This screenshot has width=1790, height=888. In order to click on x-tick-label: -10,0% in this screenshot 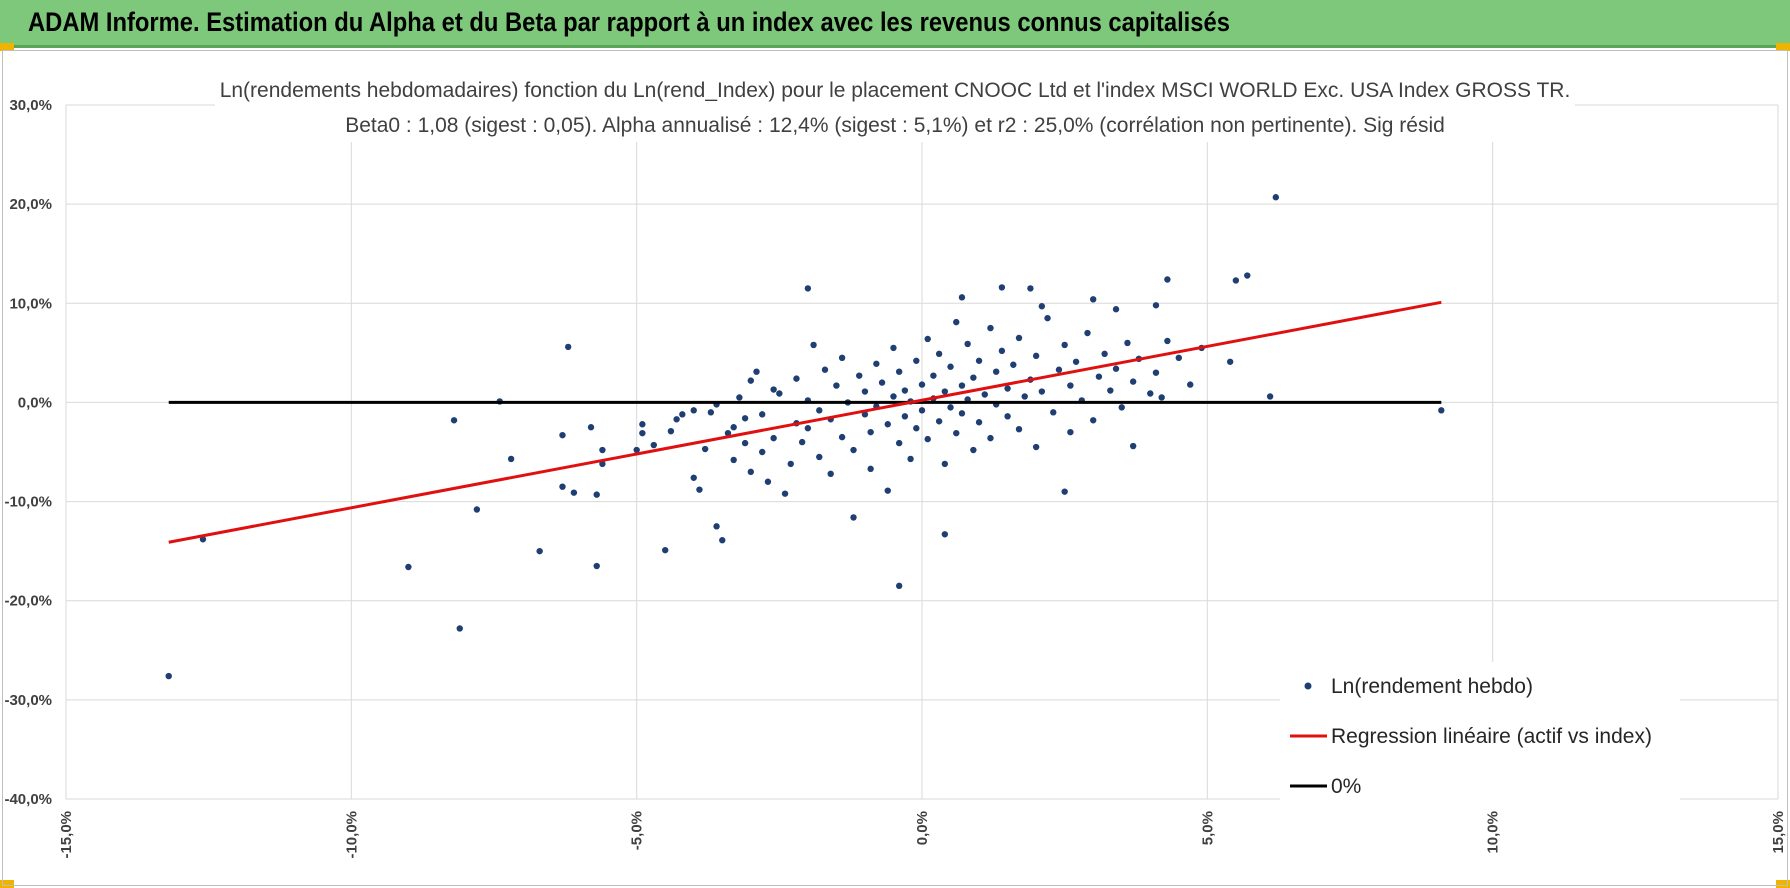, I will do `click(351, 835)`.